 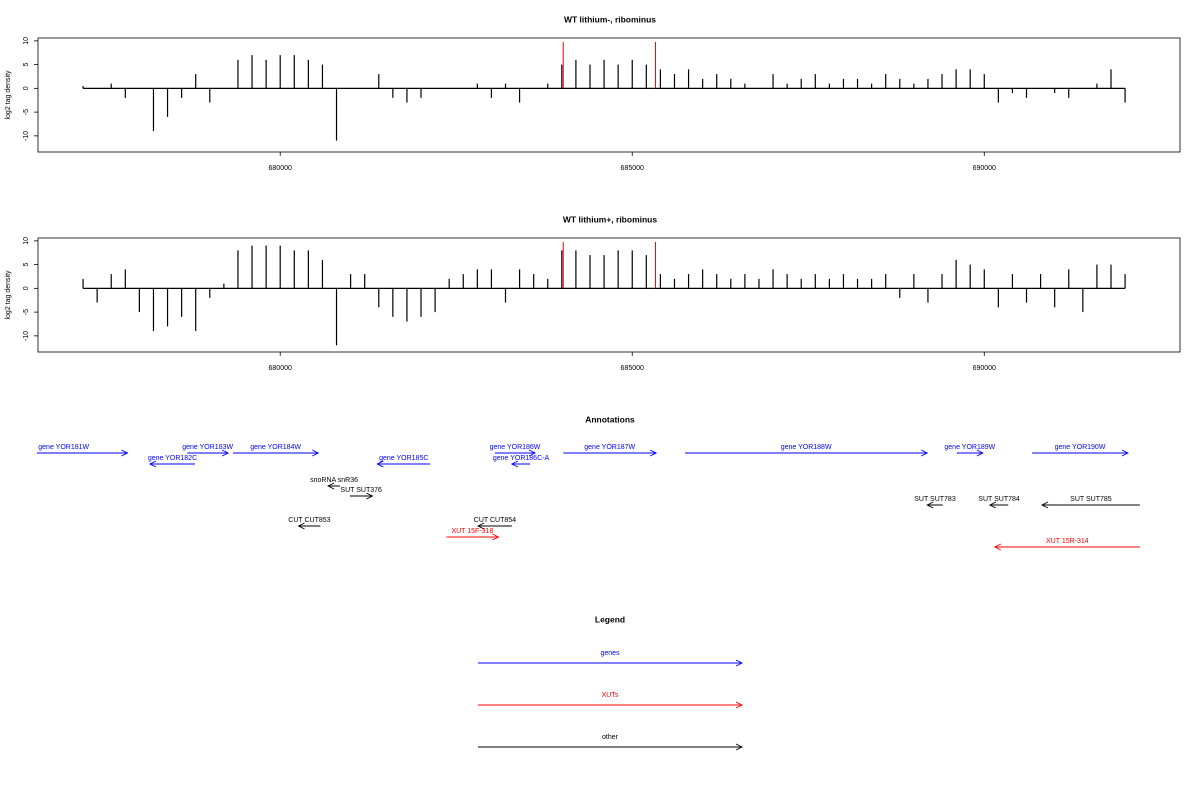 What do you see at coordinates (610, 19) in the screenshot?
I see `chart-title: WT lithium-, ribominus` at bounding box center [610, 19].